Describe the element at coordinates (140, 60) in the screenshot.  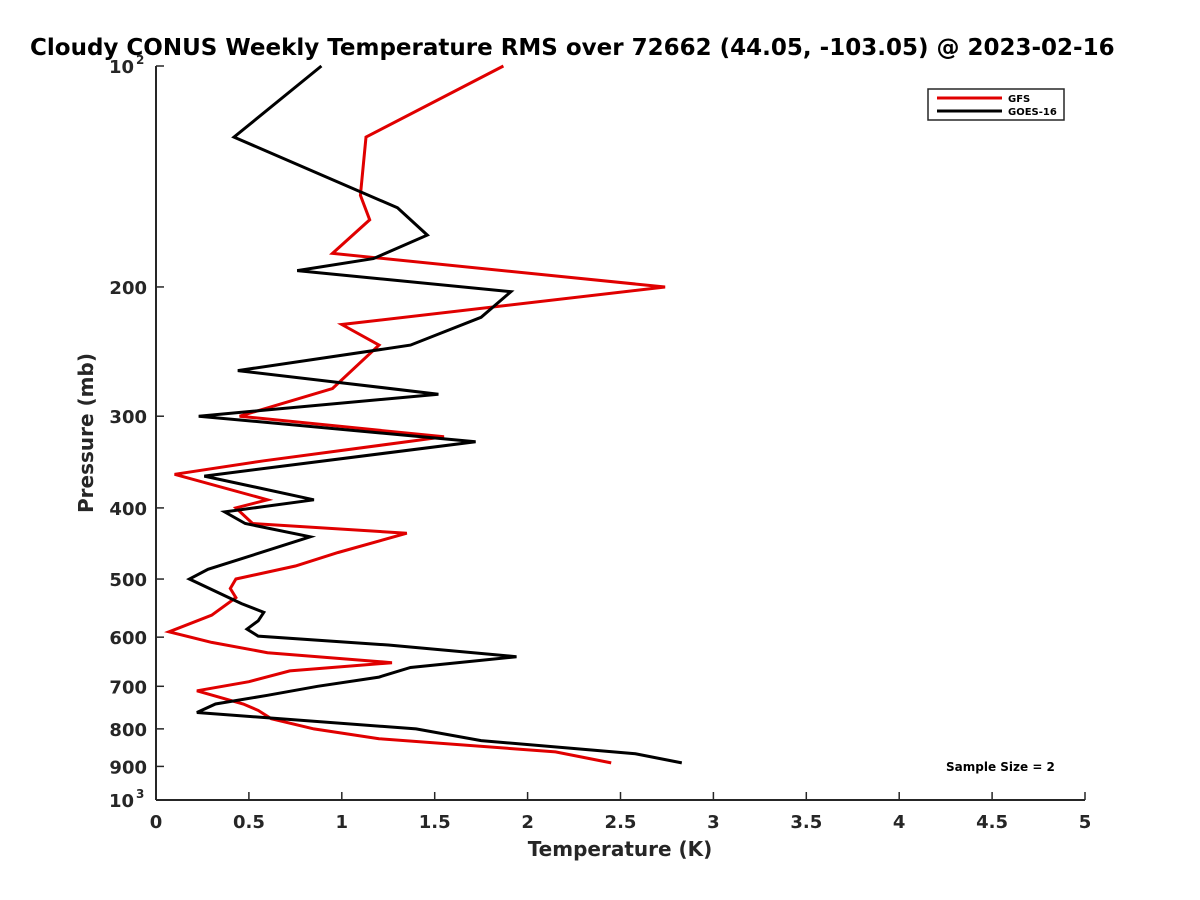
I see `y-tick-exponent: 2` at that location.